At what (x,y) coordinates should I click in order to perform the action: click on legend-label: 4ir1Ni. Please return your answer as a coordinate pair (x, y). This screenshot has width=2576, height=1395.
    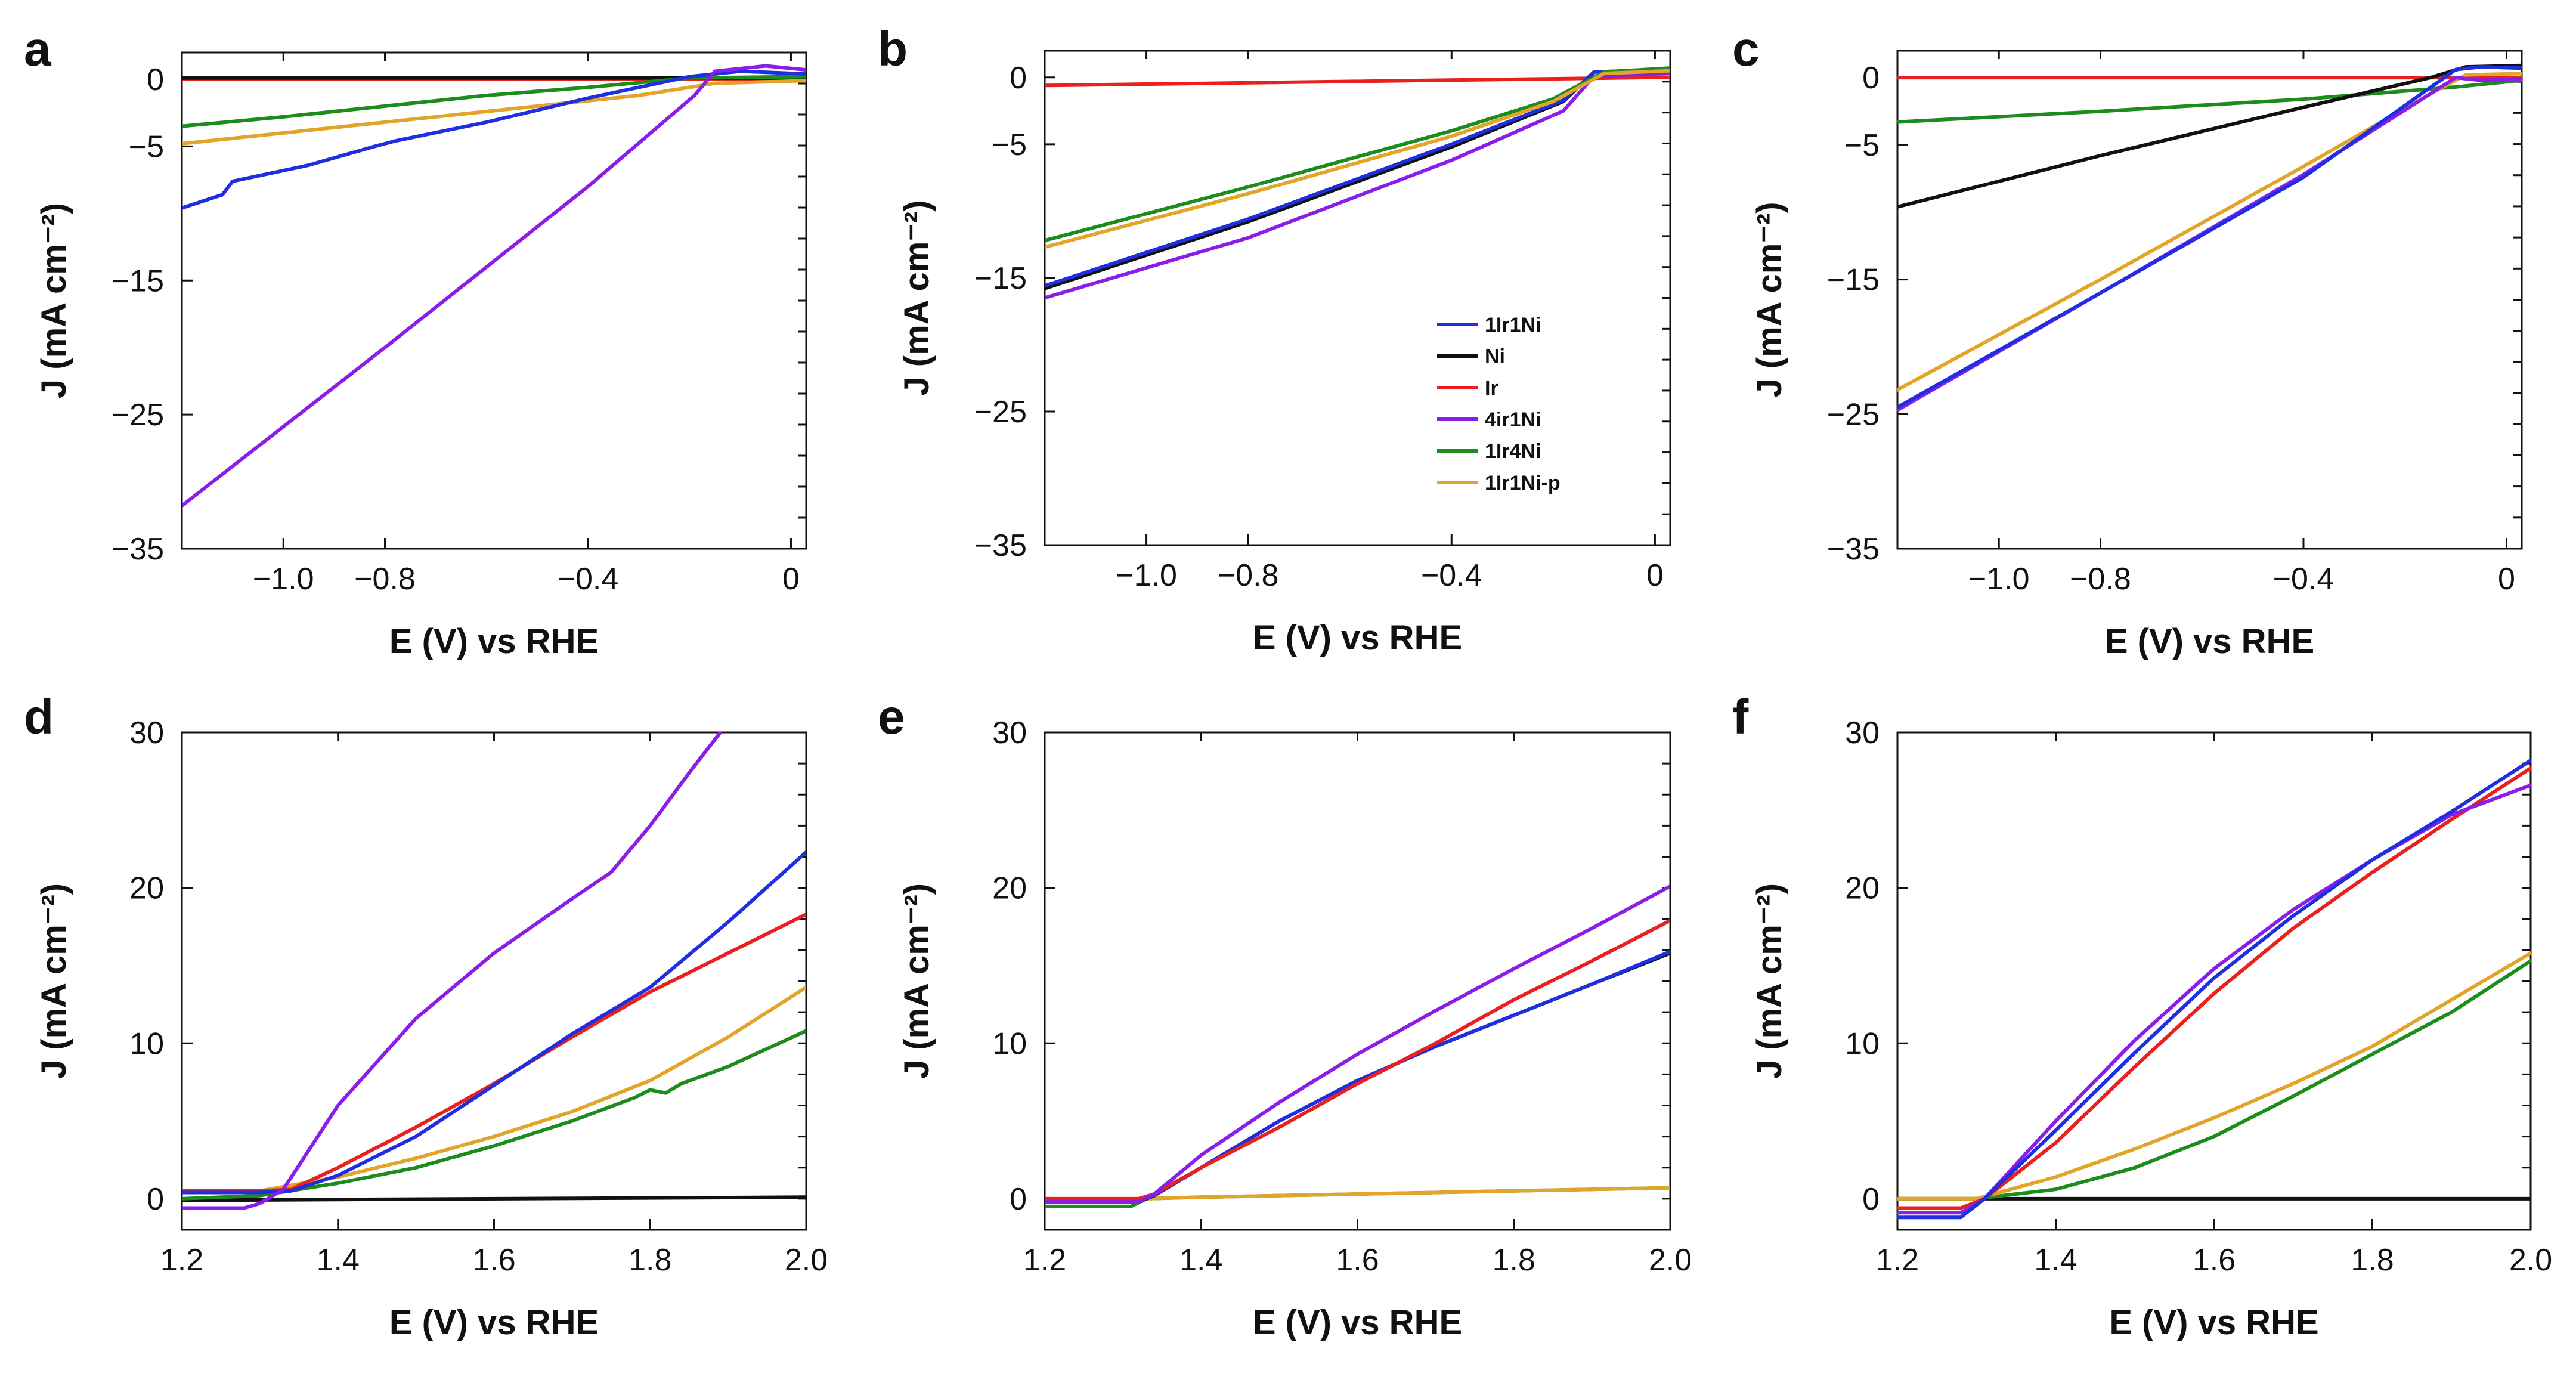
    Looking at the image, I should click on (1513, 420).